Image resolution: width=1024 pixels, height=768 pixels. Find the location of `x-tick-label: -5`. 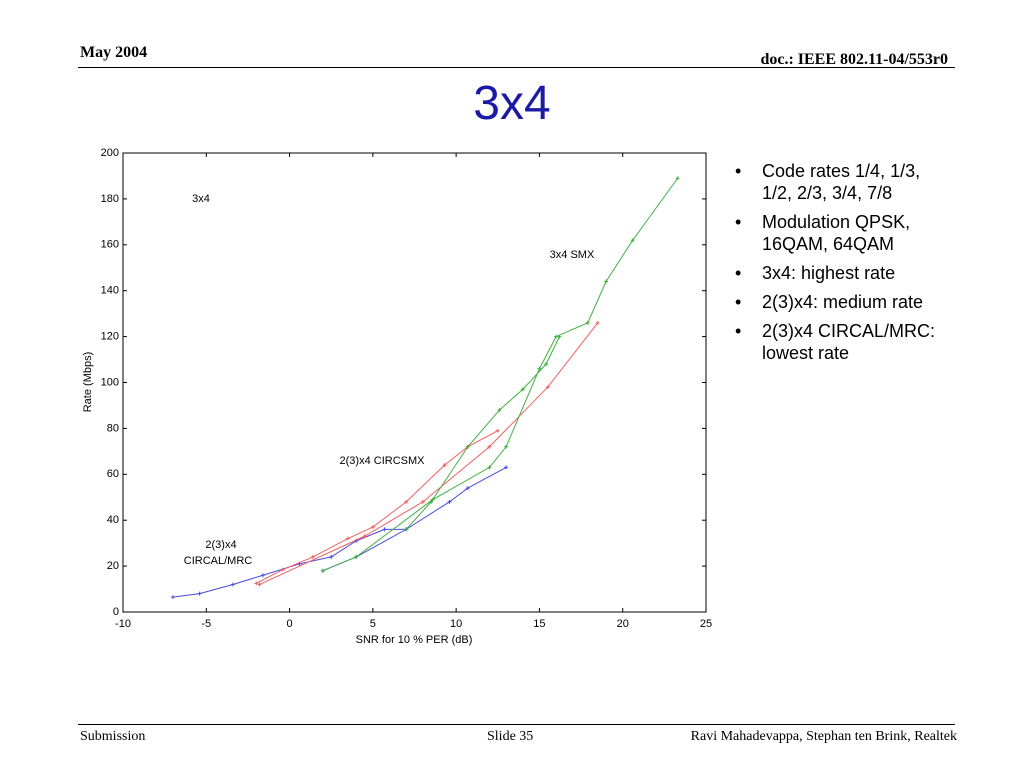

x-tick-label: -5 is located at coordinates (206, 624).